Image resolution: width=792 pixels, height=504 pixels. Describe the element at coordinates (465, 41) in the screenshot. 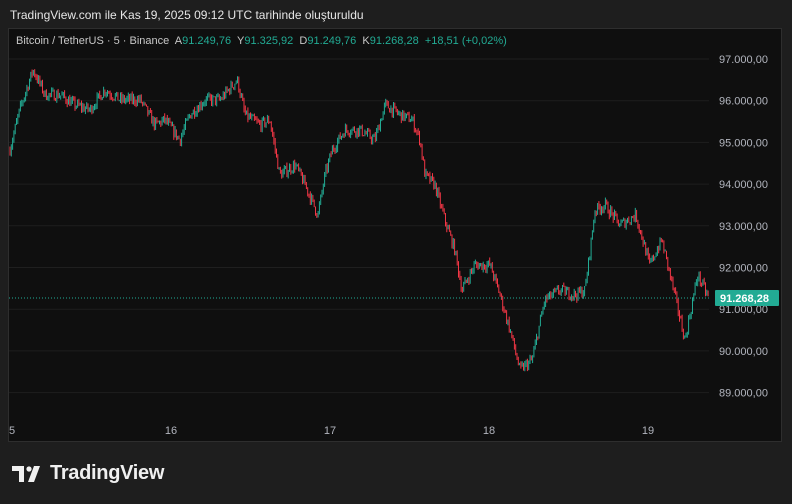

I see `change-value: +18,51 (+0,02%)` at that location.